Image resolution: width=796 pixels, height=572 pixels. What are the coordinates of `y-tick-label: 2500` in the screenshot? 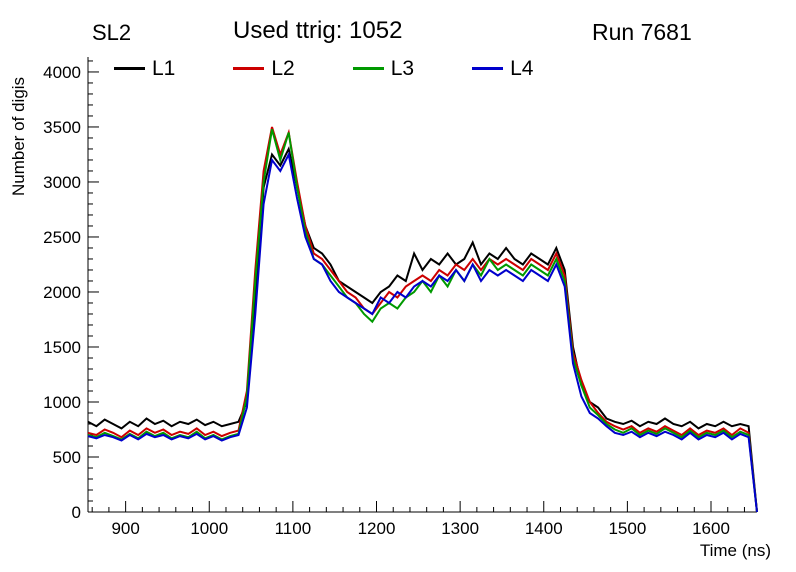 It's located at (62, 237).